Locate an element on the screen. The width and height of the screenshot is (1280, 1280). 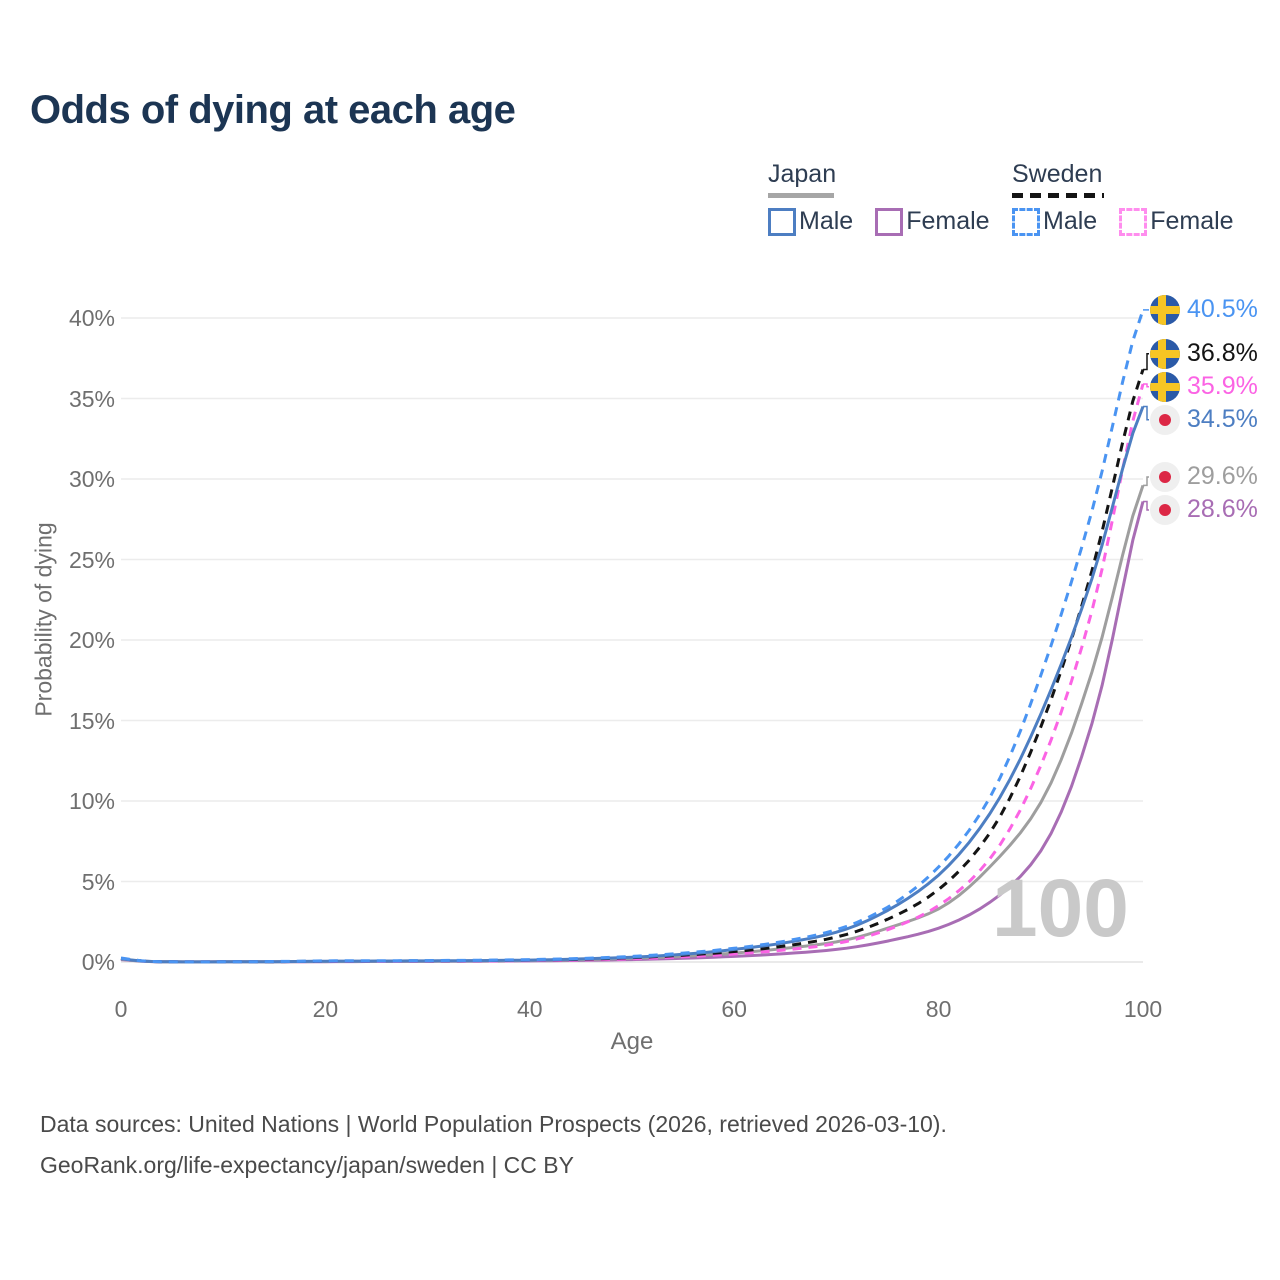
label-connector-japan_total is located at coordinates (1146, 481).